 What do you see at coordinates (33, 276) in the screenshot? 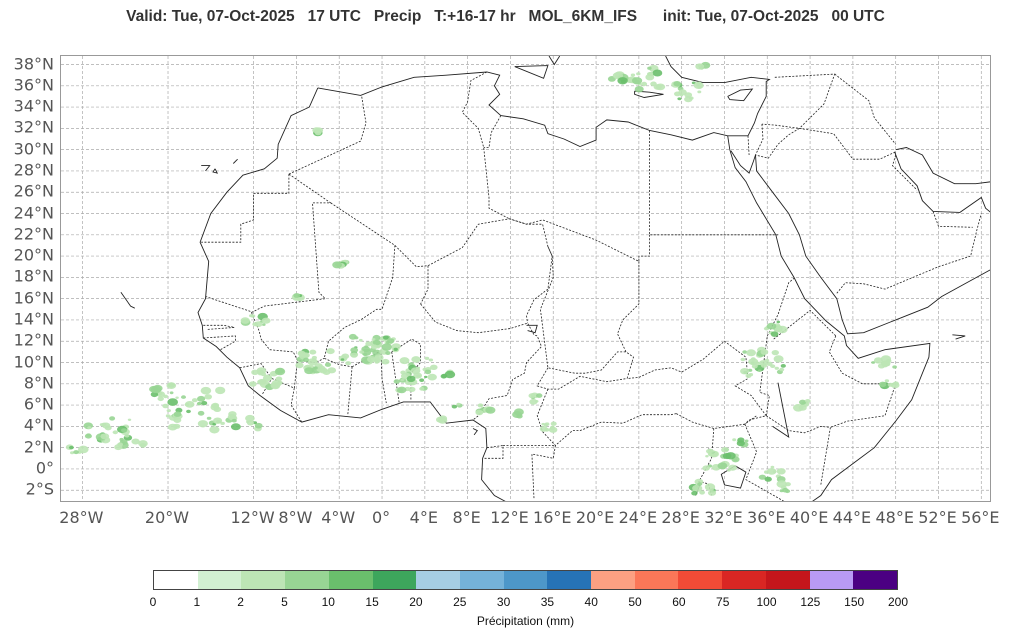
I see `lat-tick-label: 18°N` at bounding box center [33, 276].